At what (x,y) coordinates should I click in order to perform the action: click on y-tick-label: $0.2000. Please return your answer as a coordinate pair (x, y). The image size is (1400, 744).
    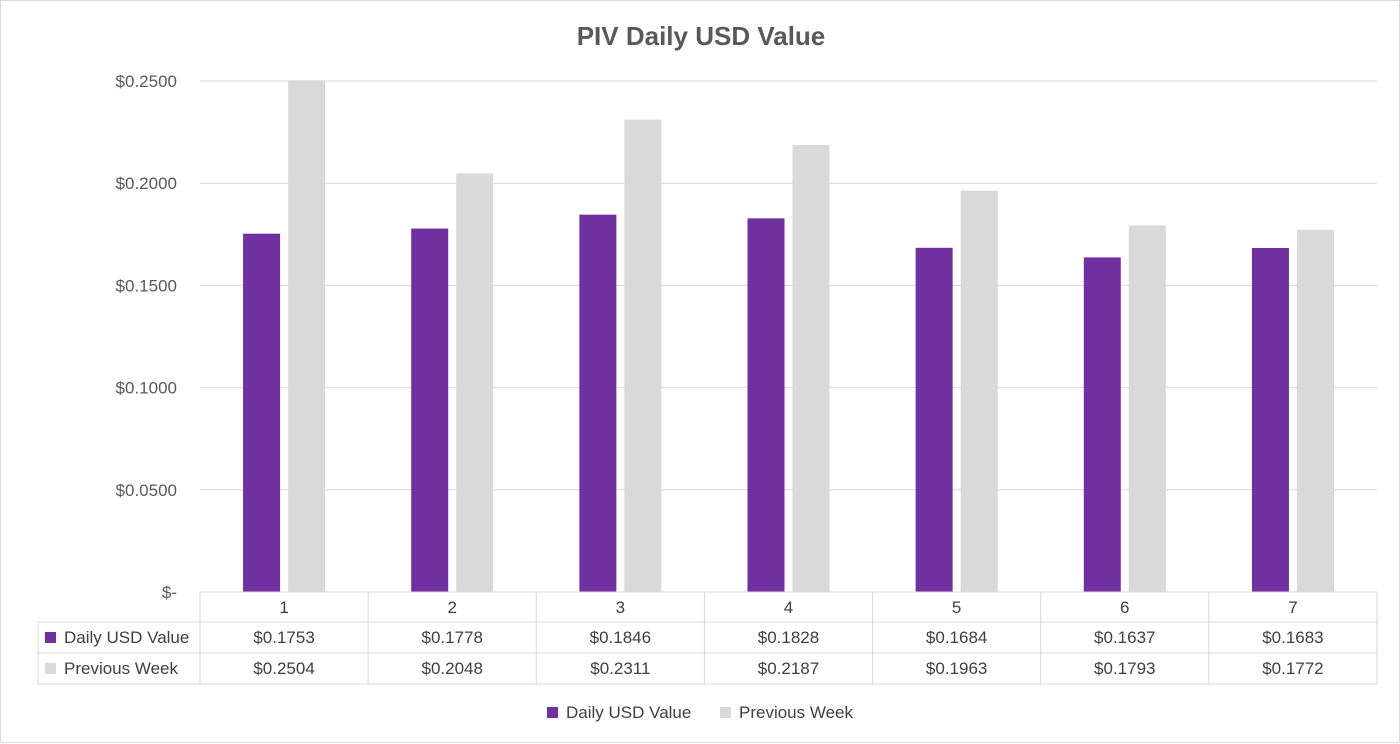
    Looking at the image, I should click on (146, 183).